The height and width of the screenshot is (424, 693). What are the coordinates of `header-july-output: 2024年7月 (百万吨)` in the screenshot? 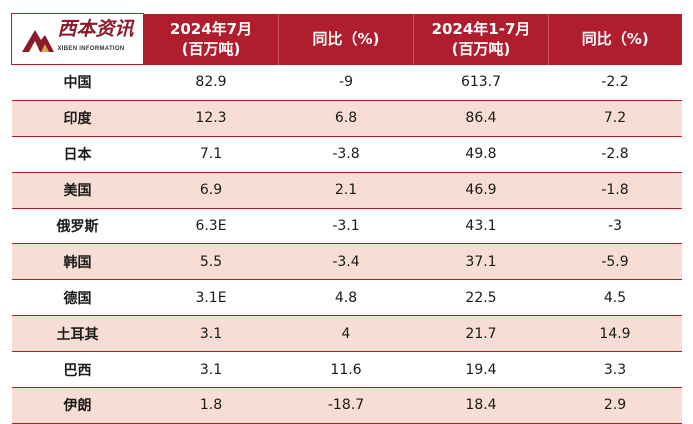 It's located at (211, 39).